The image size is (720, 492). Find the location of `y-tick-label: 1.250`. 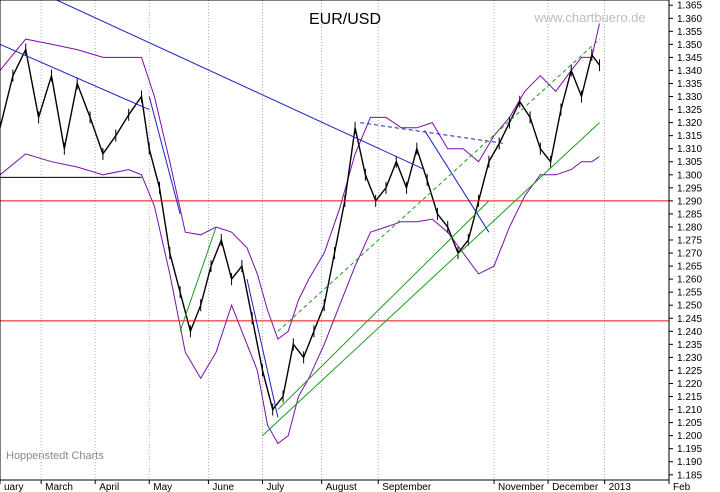

y-tick-label: 1.250 is located at coordinates (689, 306).